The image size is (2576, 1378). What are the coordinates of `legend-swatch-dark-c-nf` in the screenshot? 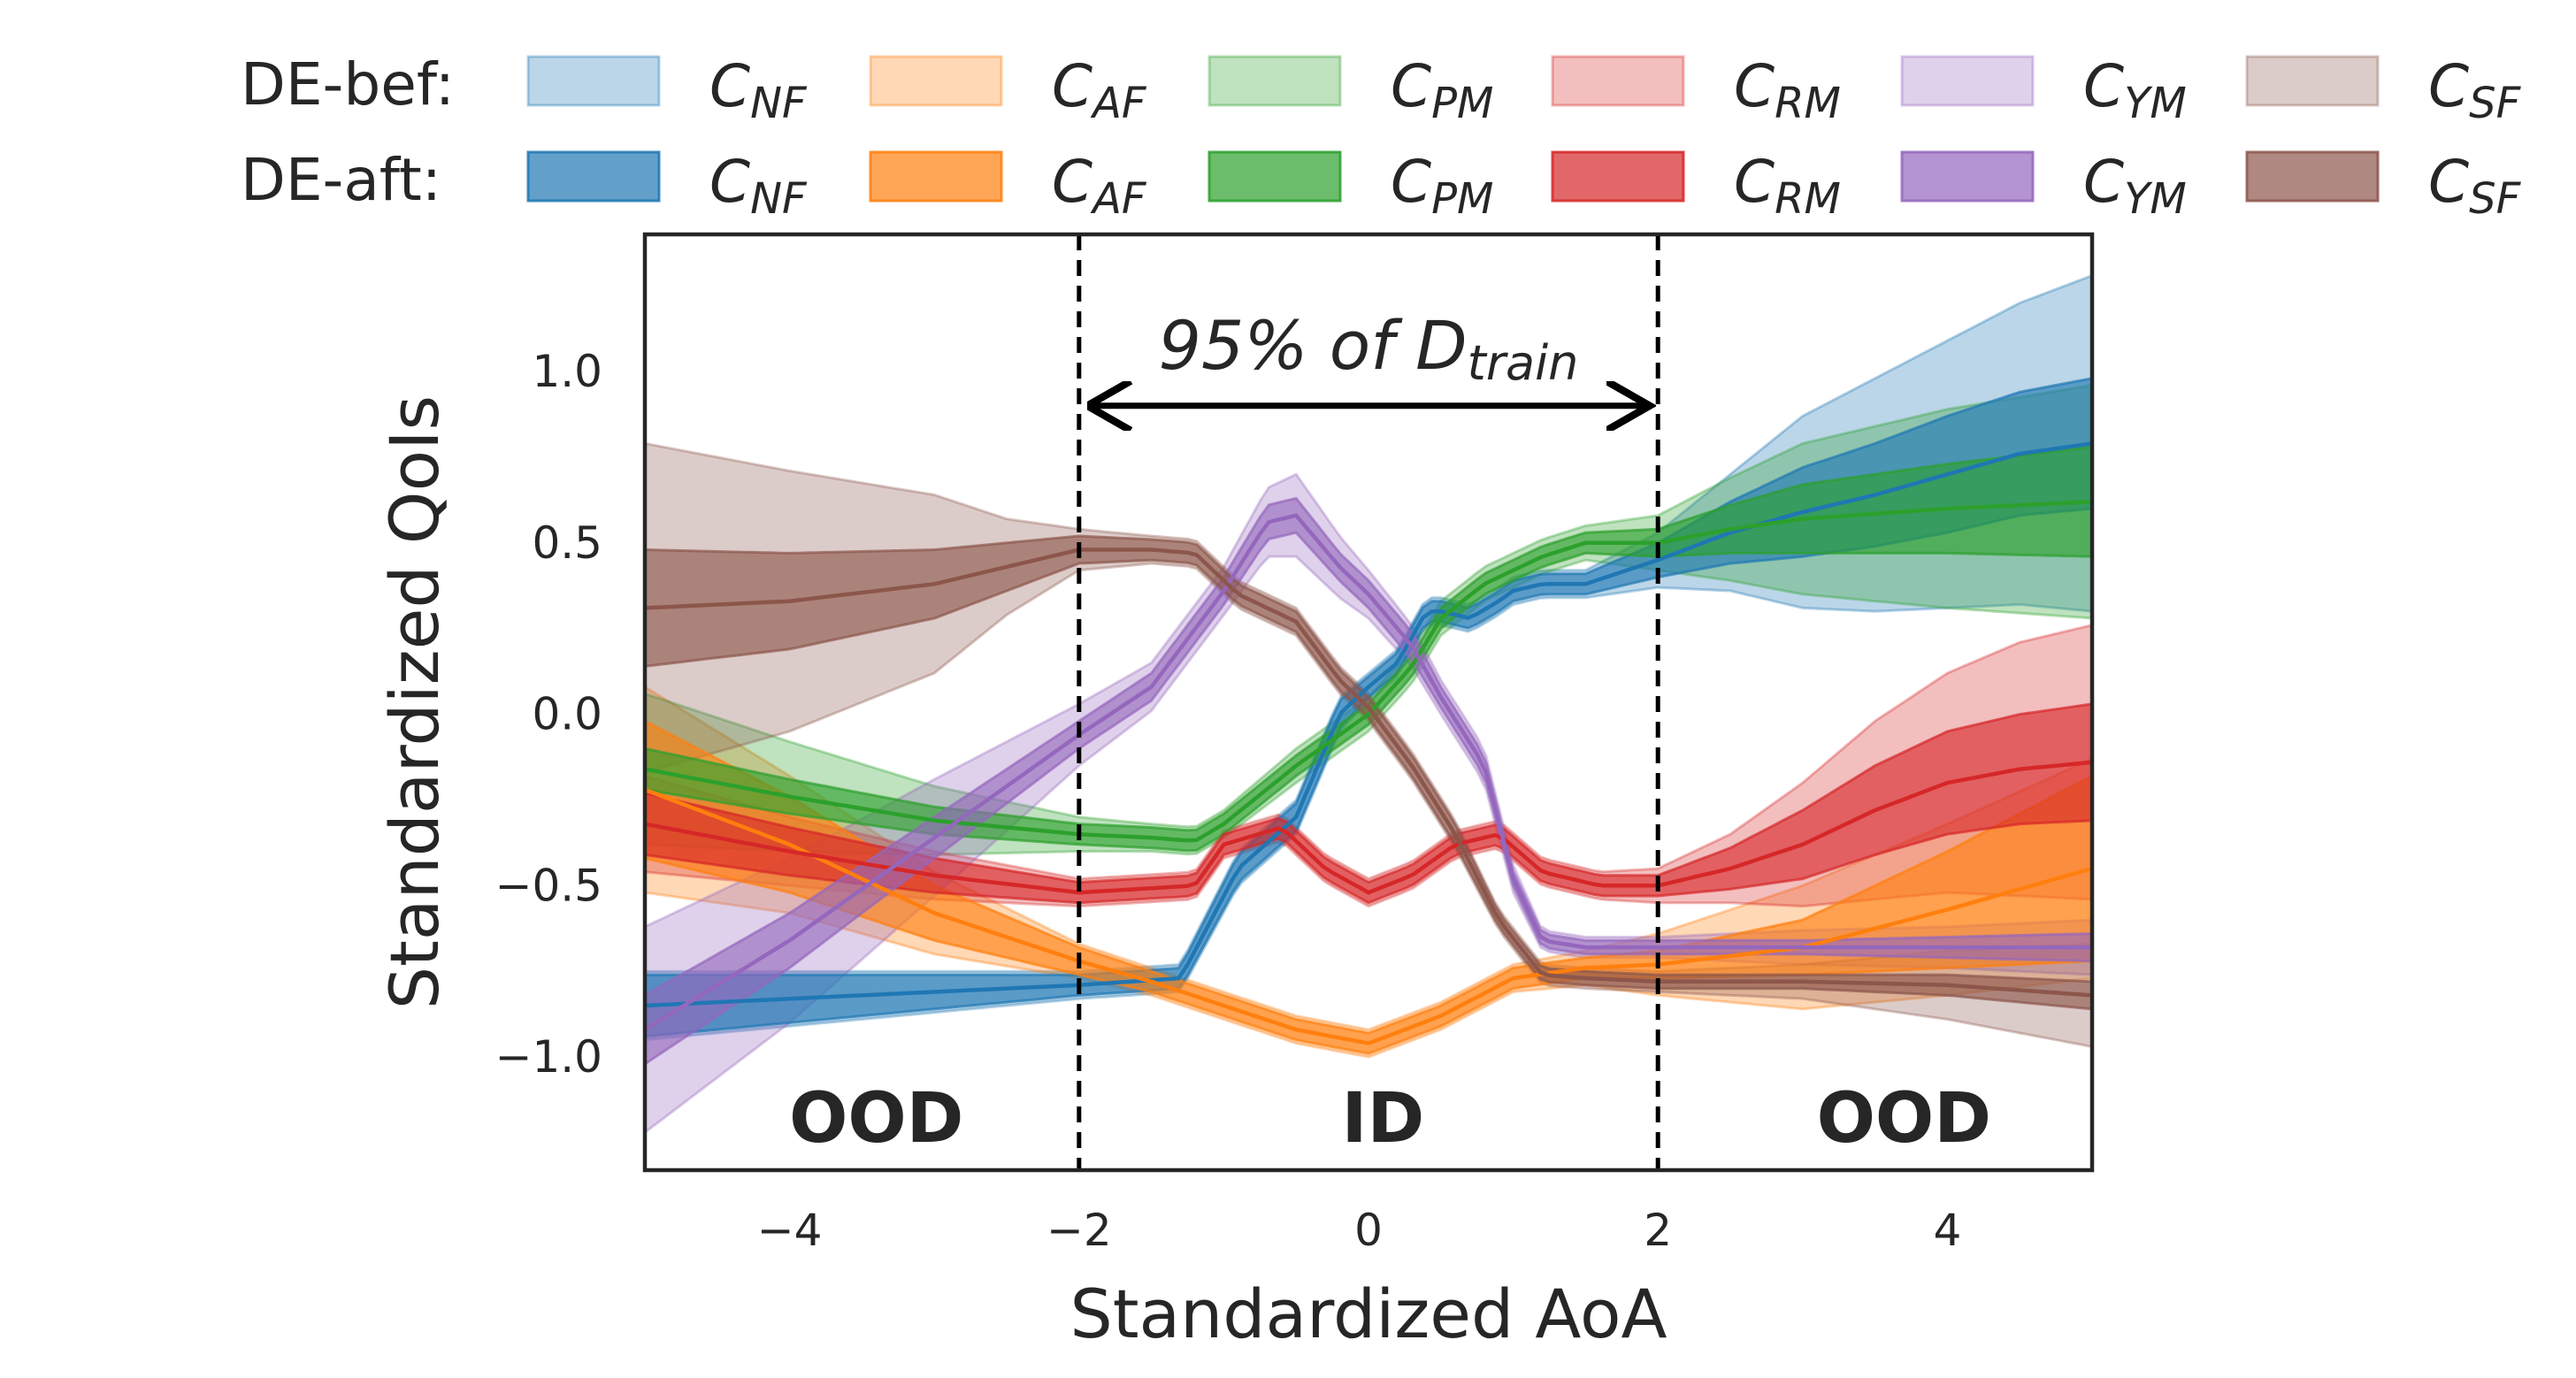 It's located at (593, 176).